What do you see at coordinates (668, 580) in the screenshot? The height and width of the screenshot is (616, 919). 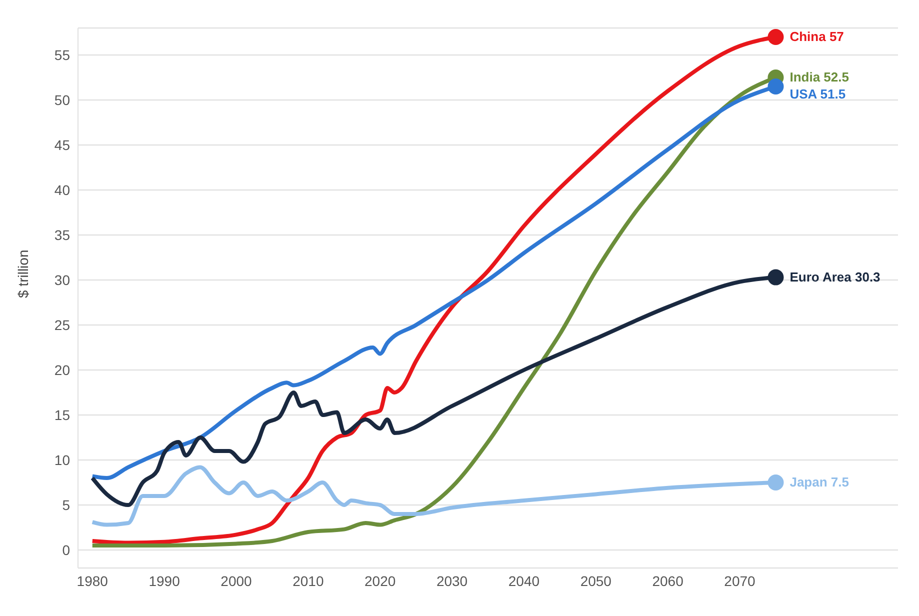 I see `x-tick-label: 2060` at bounding box center [668, 580].